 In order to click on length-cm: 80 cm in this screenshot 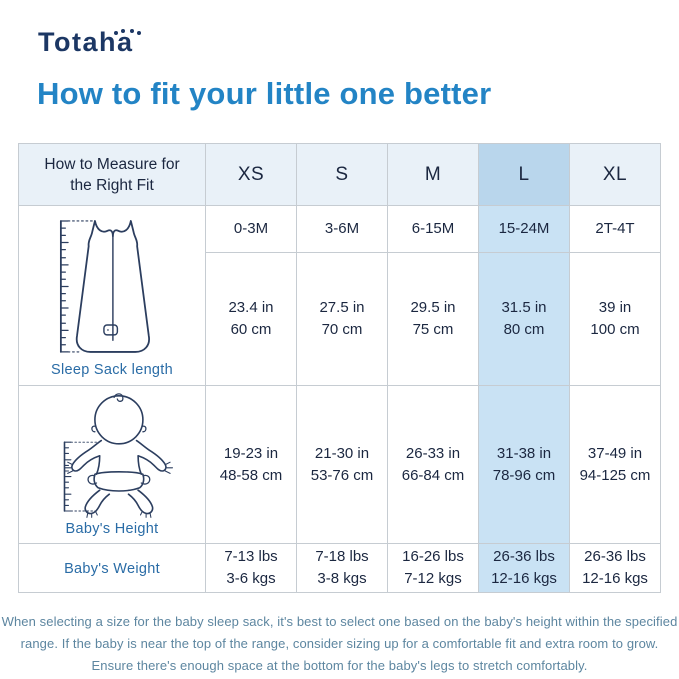, I will do `click(524, 329)`.